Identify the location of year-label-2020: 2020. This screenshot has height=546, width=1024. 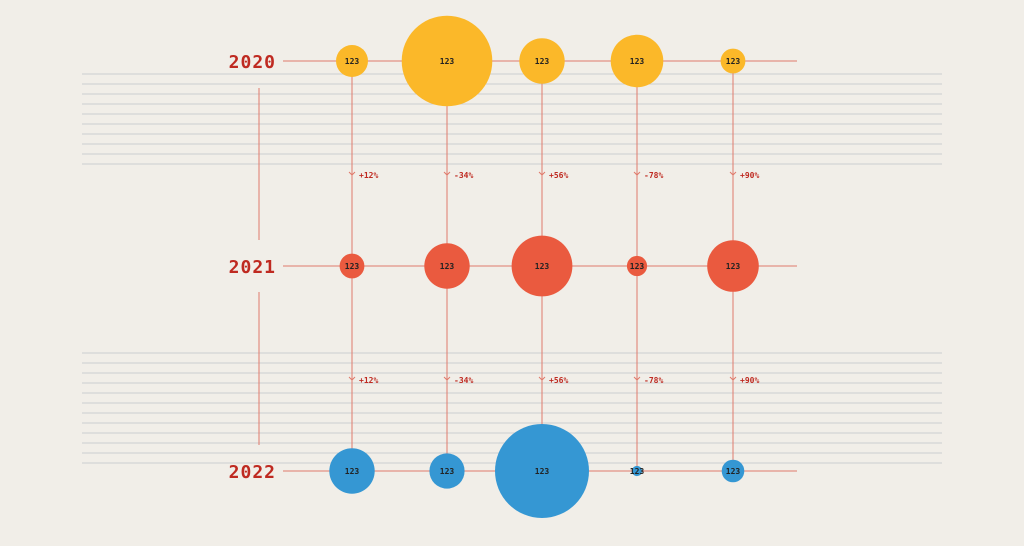
(252, 62).